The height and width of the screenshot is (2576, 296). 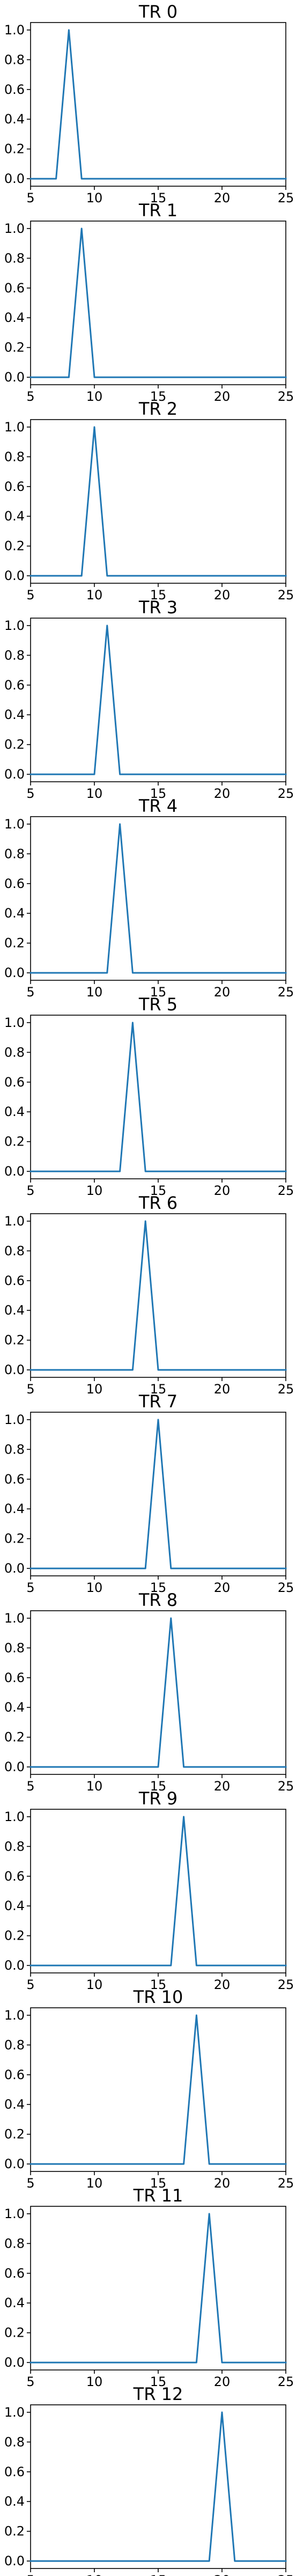 I want to click on chart-panel: TR 4 0.0 0.2 0.4 0.6 0.8 1.0 5 10 15 20 25, so click(x=149, y=898).